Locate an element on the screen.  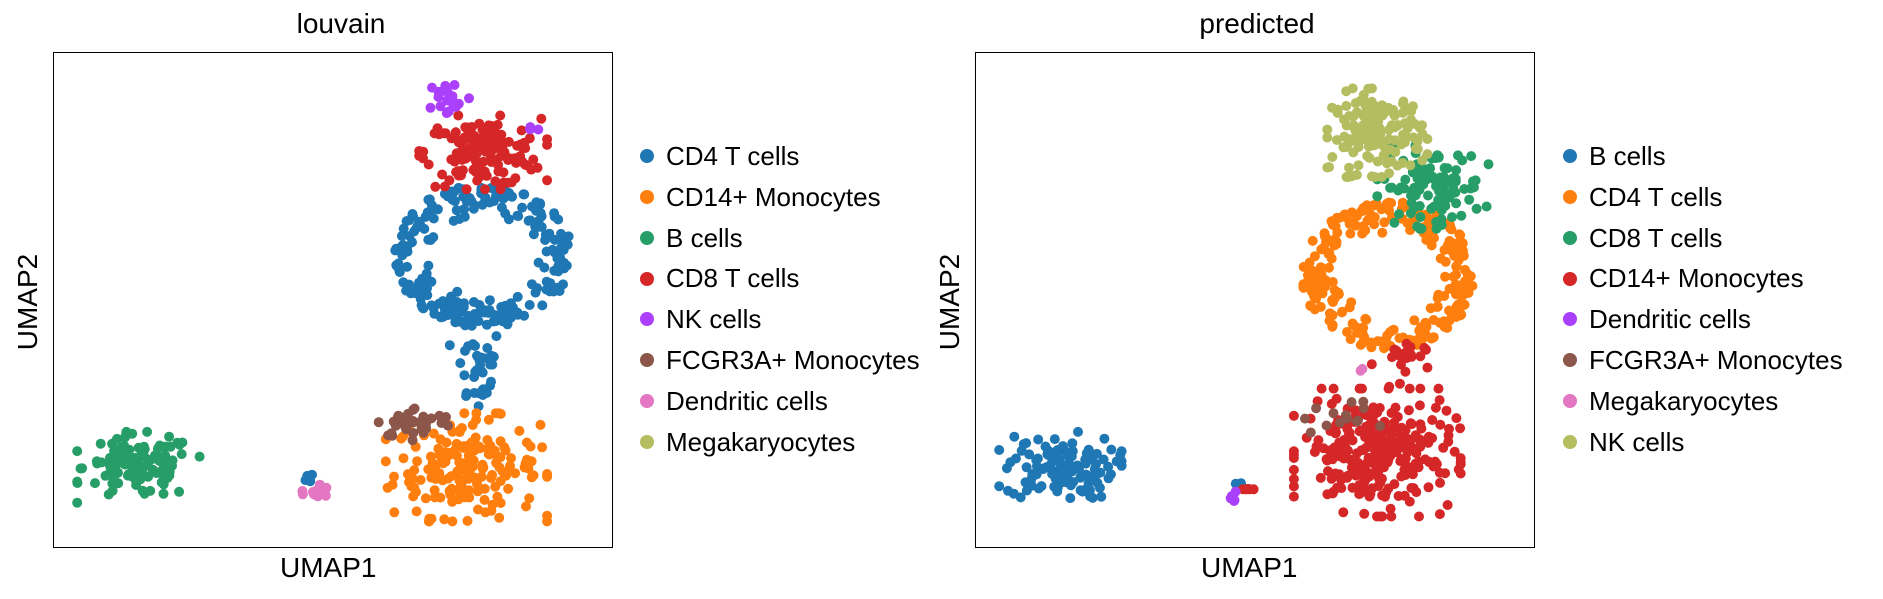
legend-item: Megakaryocytes is located at coordinates (747, 442).